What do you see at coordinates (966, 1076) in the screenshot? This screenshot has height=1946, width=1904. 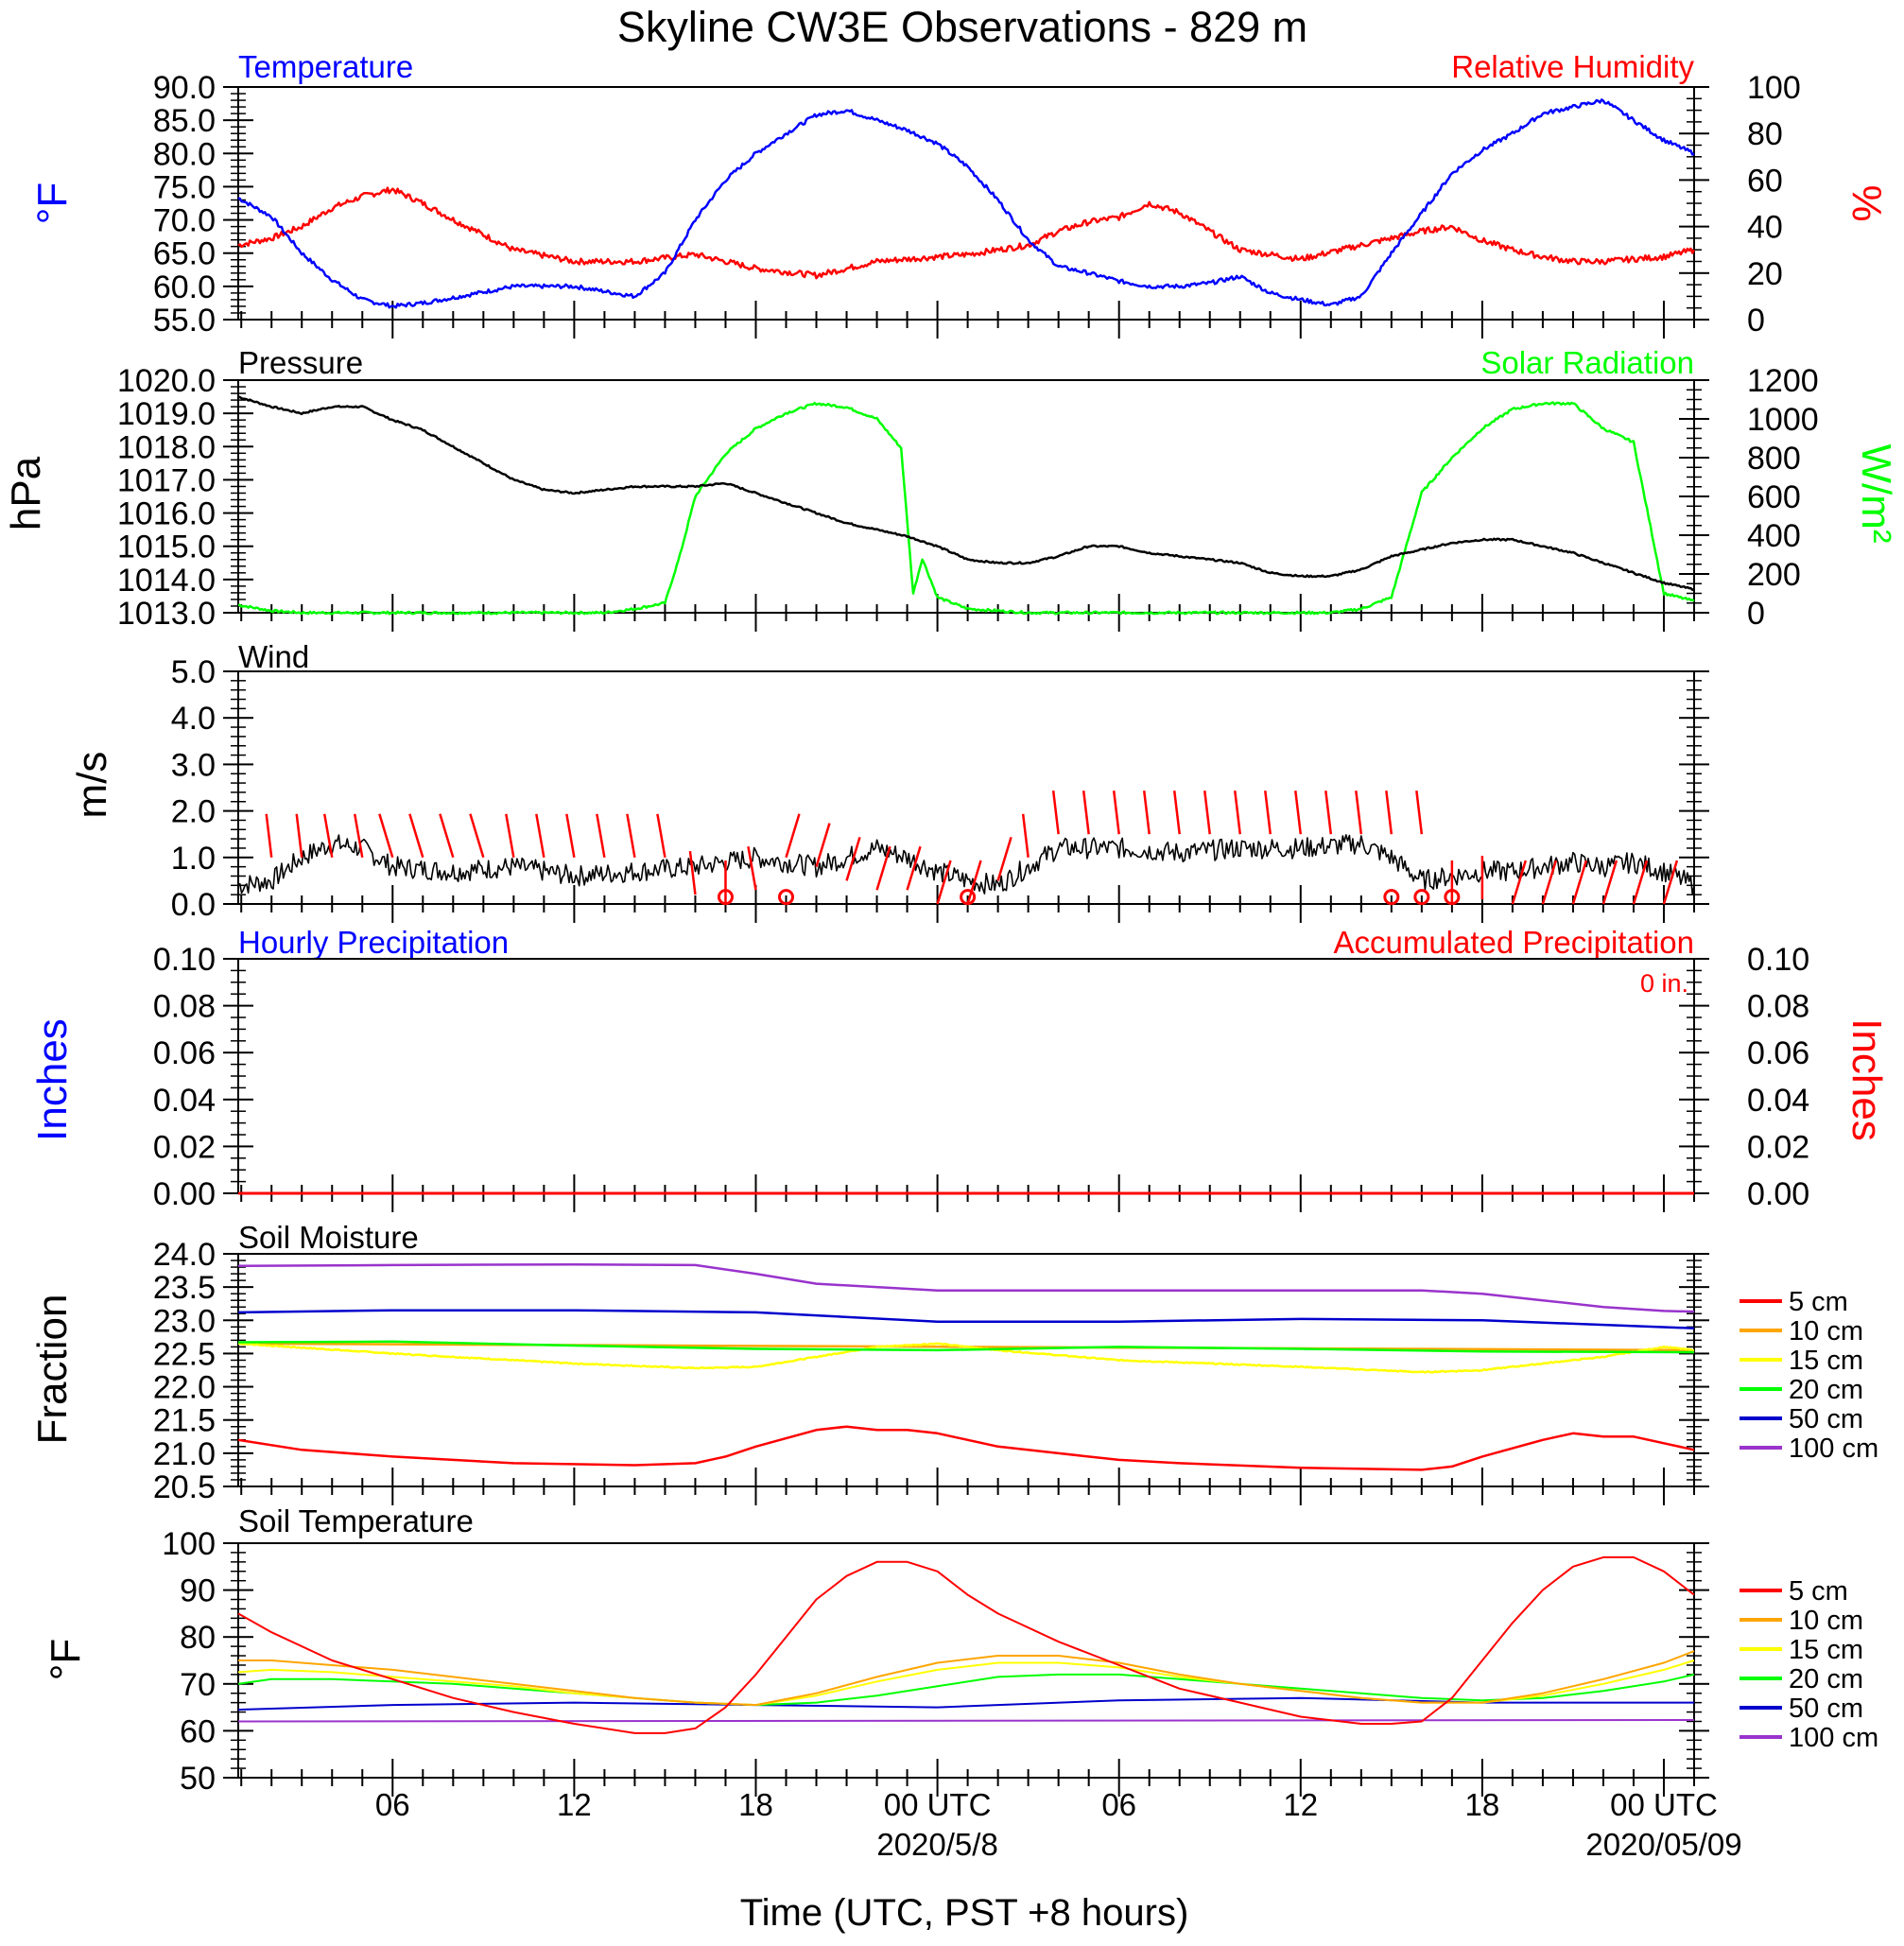 I see `precip-frame` at bounding box center [966, 1076].